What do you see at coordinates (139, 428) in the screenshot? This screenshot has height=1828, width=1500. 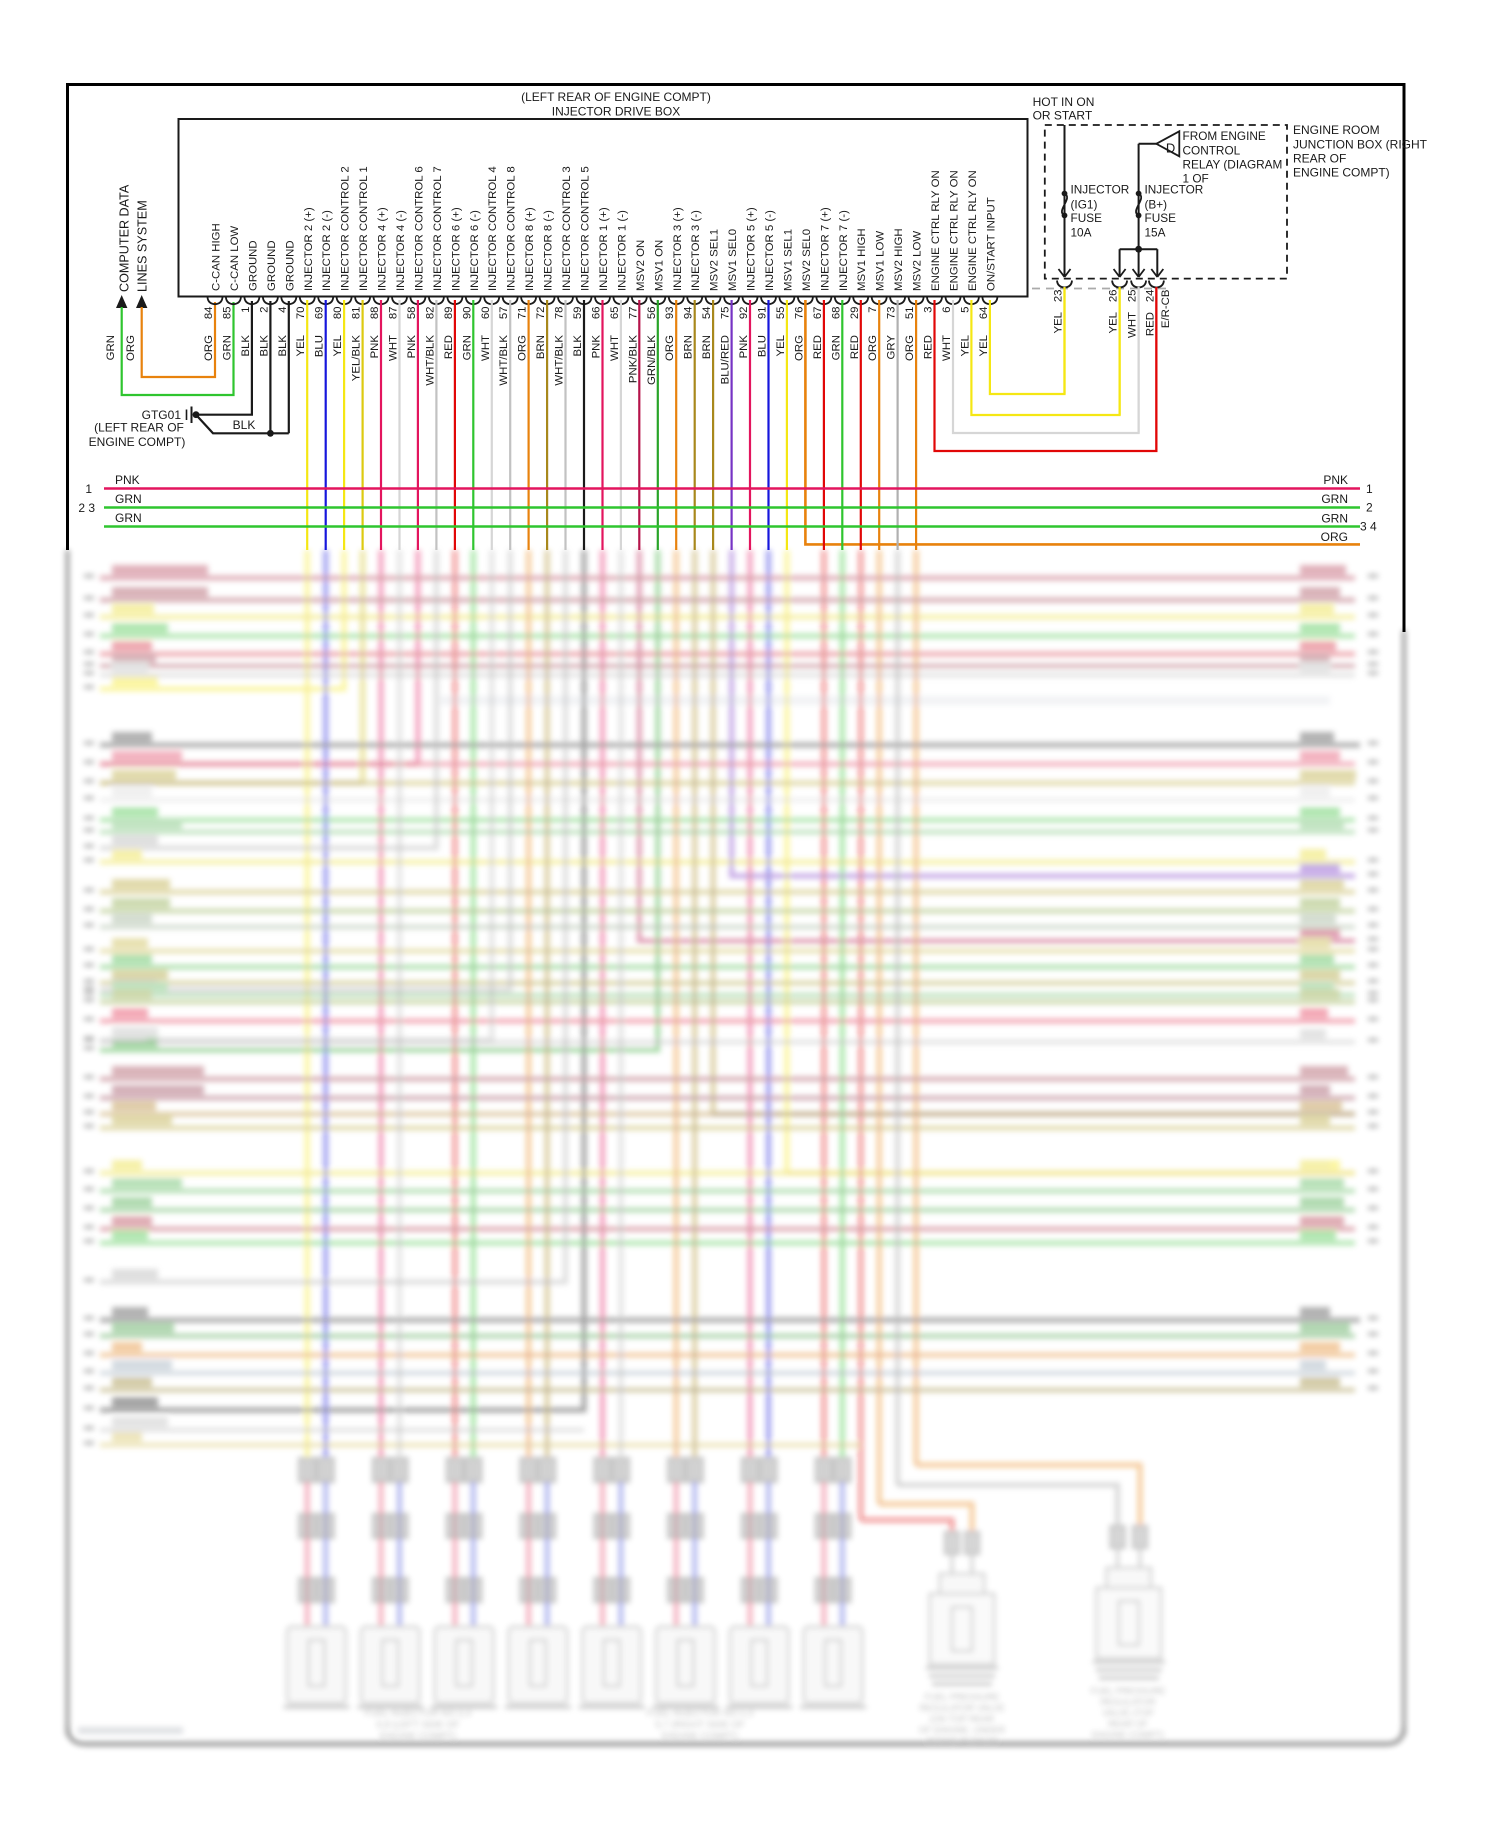 I see `svg-text: (LEFT REAR OF` at bounding box center [139, 428].